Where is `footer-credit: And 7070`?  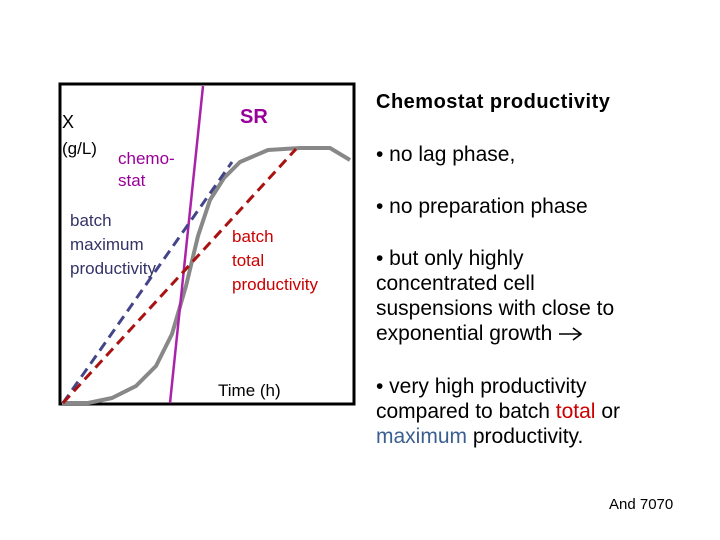 footer-credit: And 7070 is located at coordinates (641, 504).